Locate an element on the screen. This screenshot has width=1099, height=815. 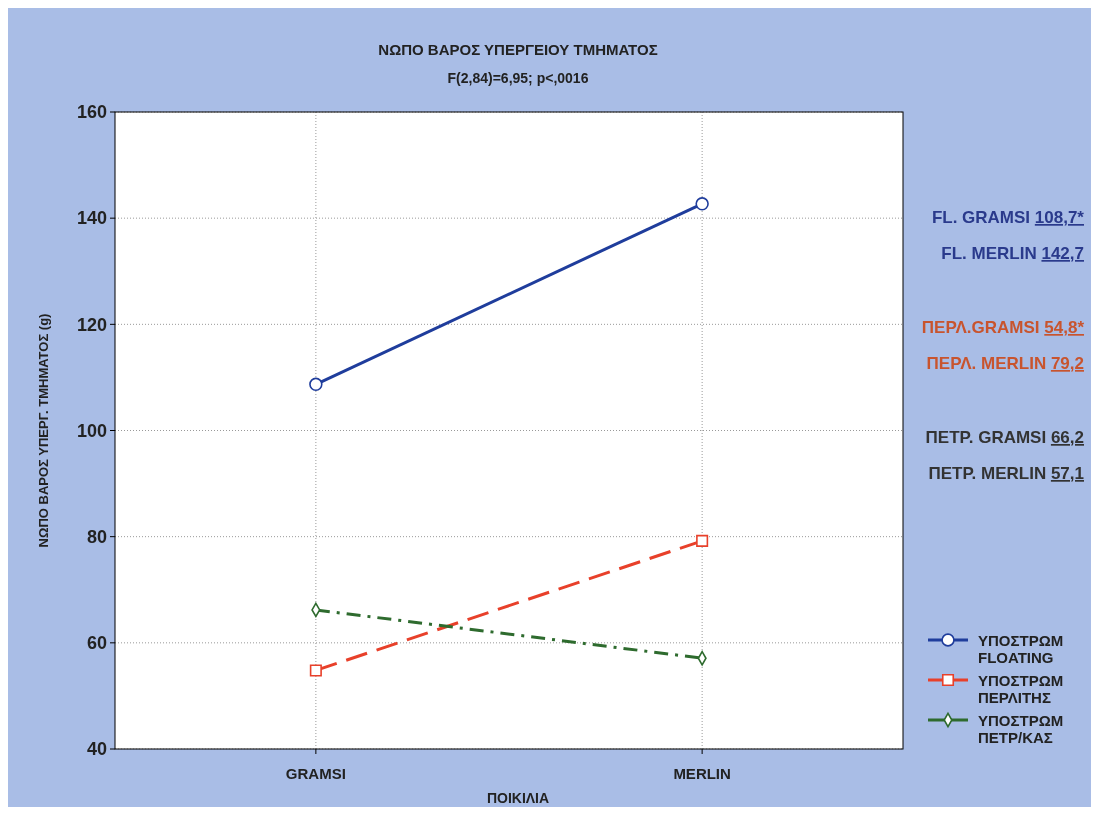
legend-label: ΥΠΟΣΤΡΩΜ ΠΕΡΛΙΤΗΣ is located at coordinates (1021, 689).